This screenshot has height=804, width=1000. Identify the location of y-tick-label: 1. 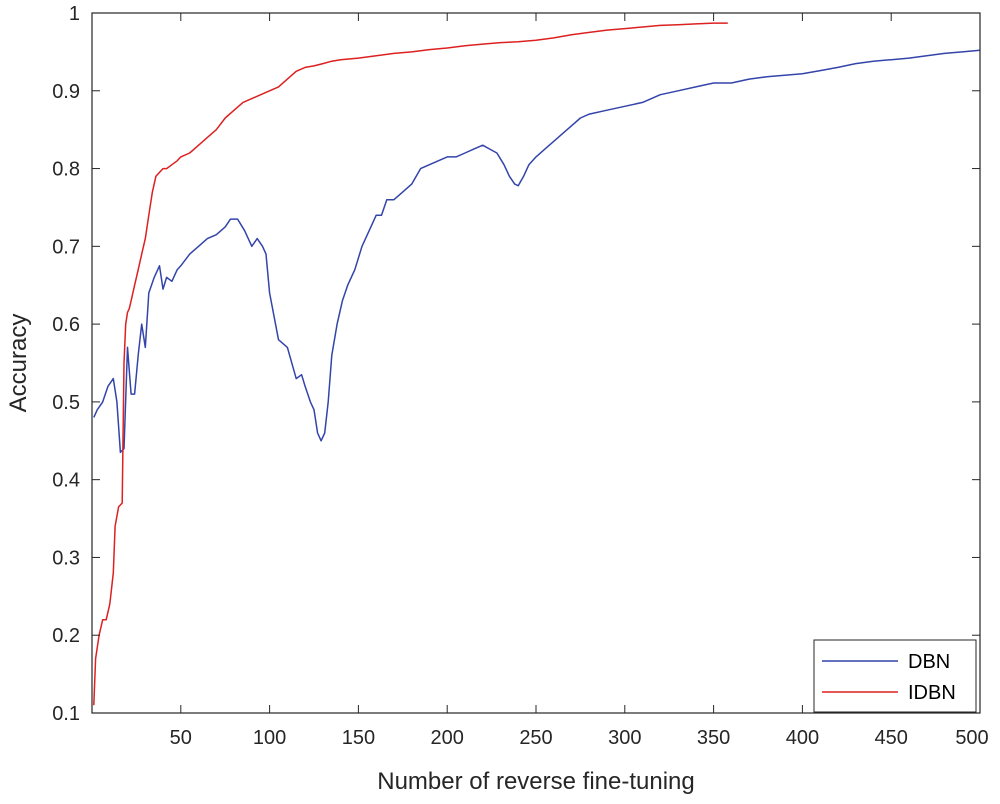
(74, 14).